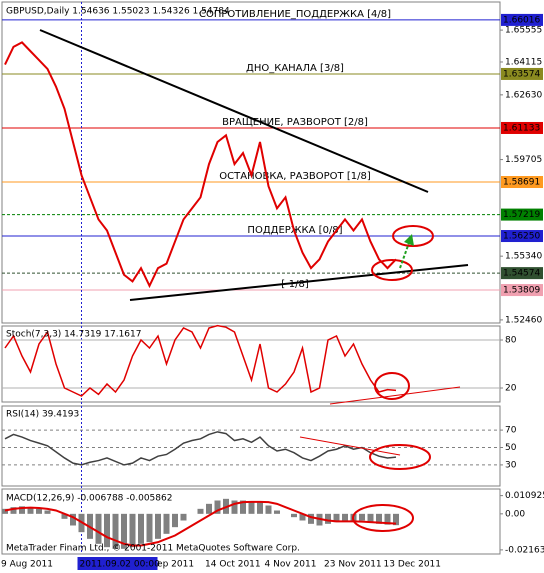 Image resolution: width=544 pixels, height=573 pixels. I want to click on crosshair-box, so click(117, 563).